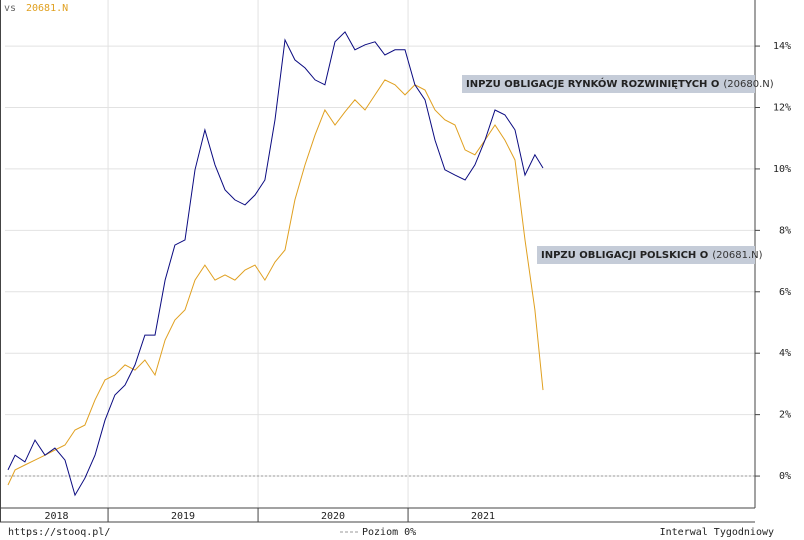 Image resolution: width=804 pixels, height=540 pixels. Describe the element at coordinates (389, 532) in the screenshot. I see `reference-legend-label: Poziom 0%` at that location.